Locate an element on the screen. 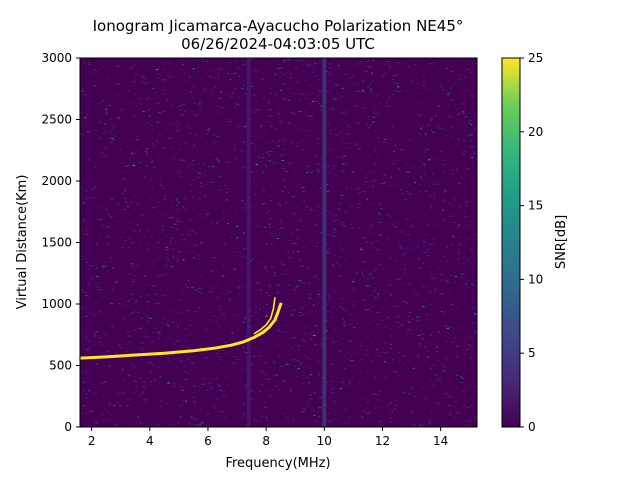  chart-subtitle: 06/26/2024-04:03:05 UTC is located at coordinates (278, 44).